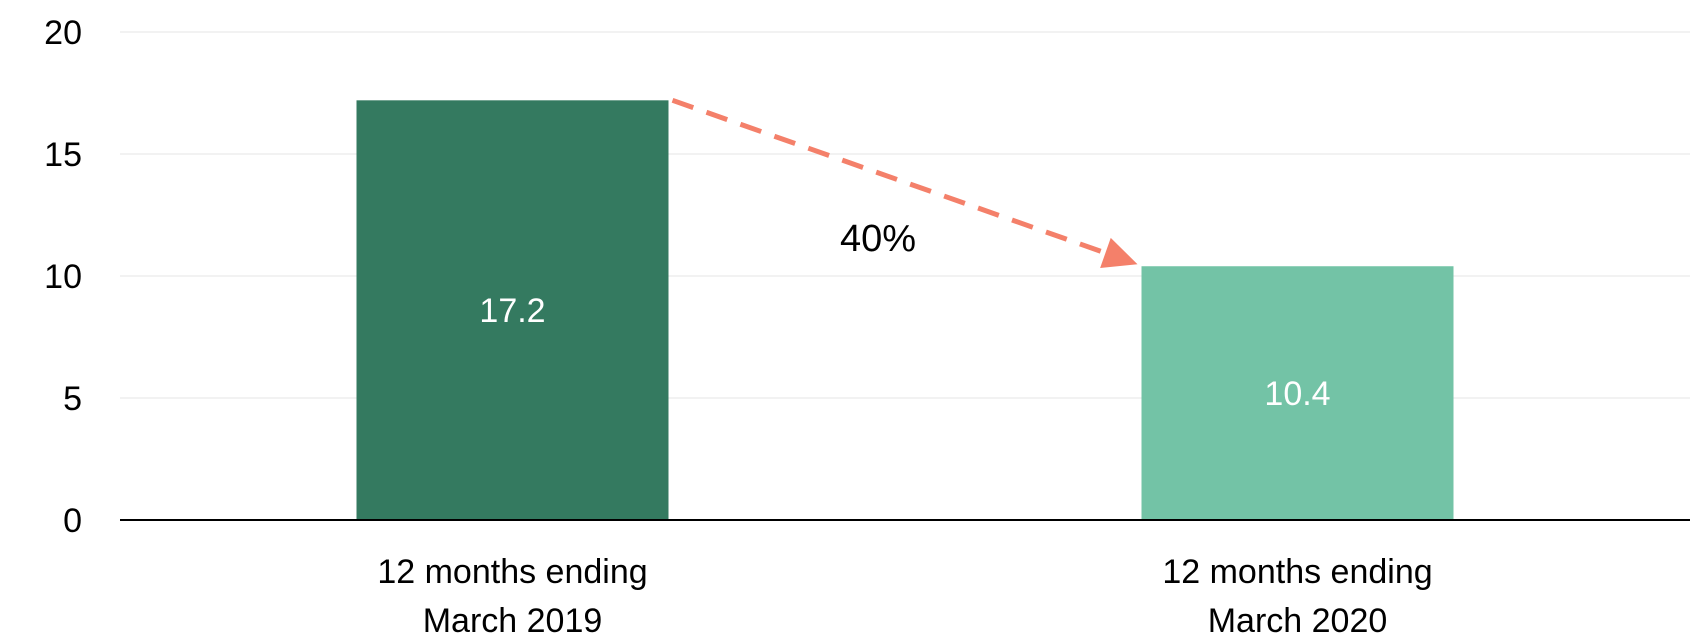 This screenshot has width=1690, height=640. What do you see at coordinates (63, 155) in the screenshot?
I see `y-tick-label: 15` at bounding box center [63, 155].